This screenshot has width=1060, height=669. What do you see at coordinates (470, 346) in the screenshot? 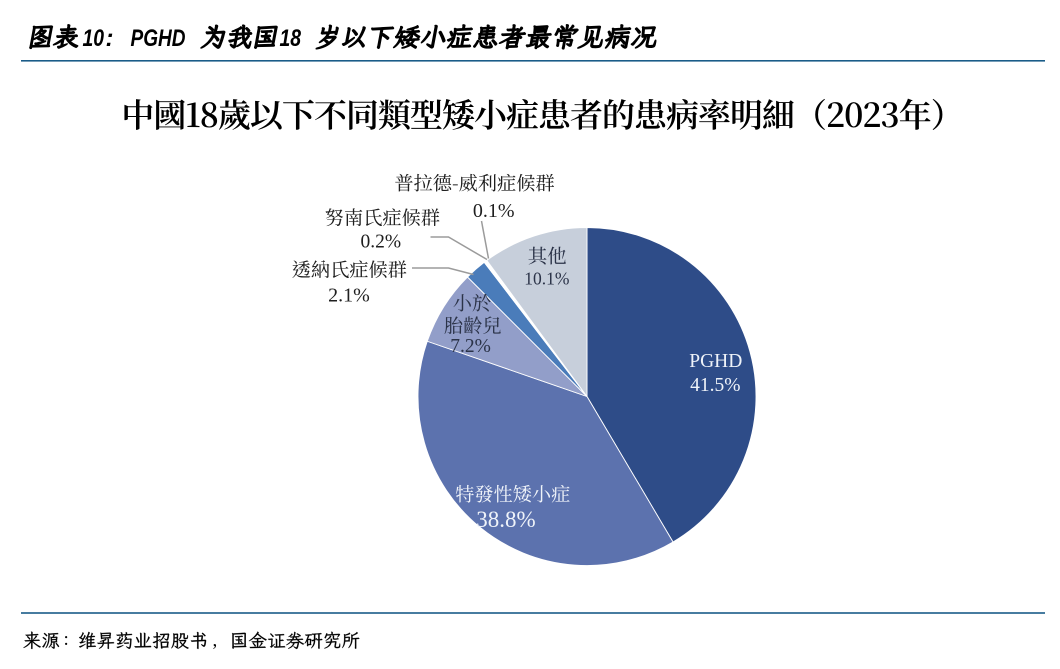
I see `svg-text: 7.2%` at bounding box center [470, 346].